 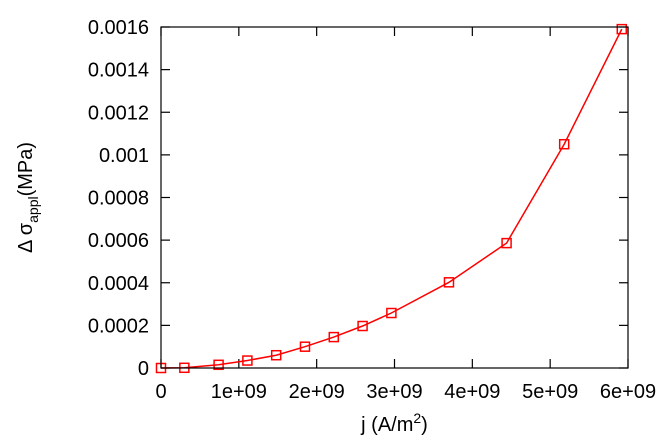 I want to click on y-tick-label: 0.0012, so click(x=118, y=113).